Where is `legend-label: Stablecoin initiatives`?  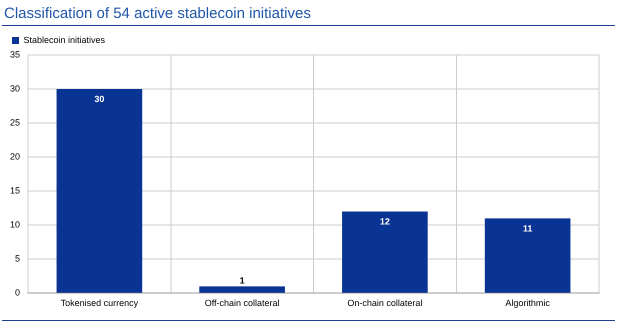
legend-label: Stablecoin initiatives is located at coordinates (65, 39).